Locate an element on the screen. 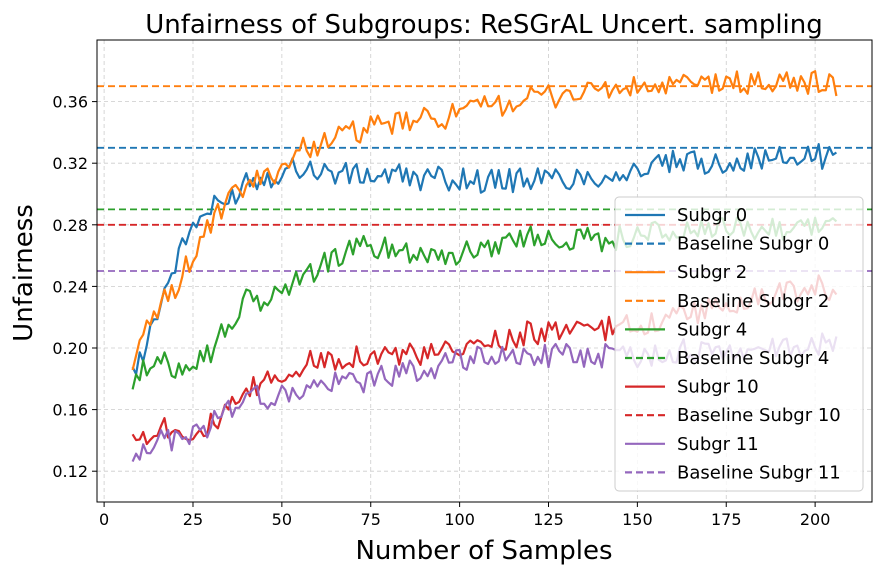 The height and width of the screenshot is (574, 881). y-tick-label: 0.16 is located at coordinates (70, 410).